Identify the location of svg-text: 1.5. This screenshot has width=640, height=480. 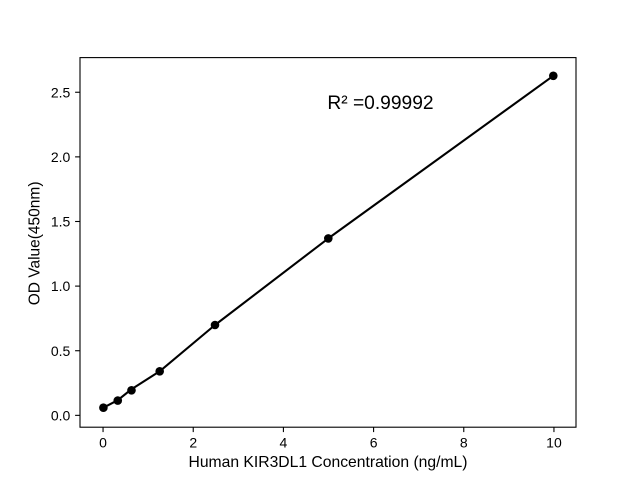
(61, 222).